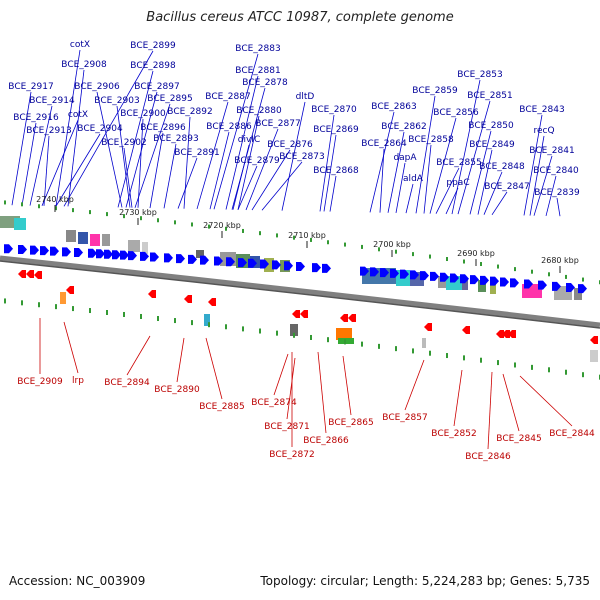 Image resolution: width=600 pixels, height=600 pixels. I want to click on forward-gene-label: BCE_2870, so click(334, 110).